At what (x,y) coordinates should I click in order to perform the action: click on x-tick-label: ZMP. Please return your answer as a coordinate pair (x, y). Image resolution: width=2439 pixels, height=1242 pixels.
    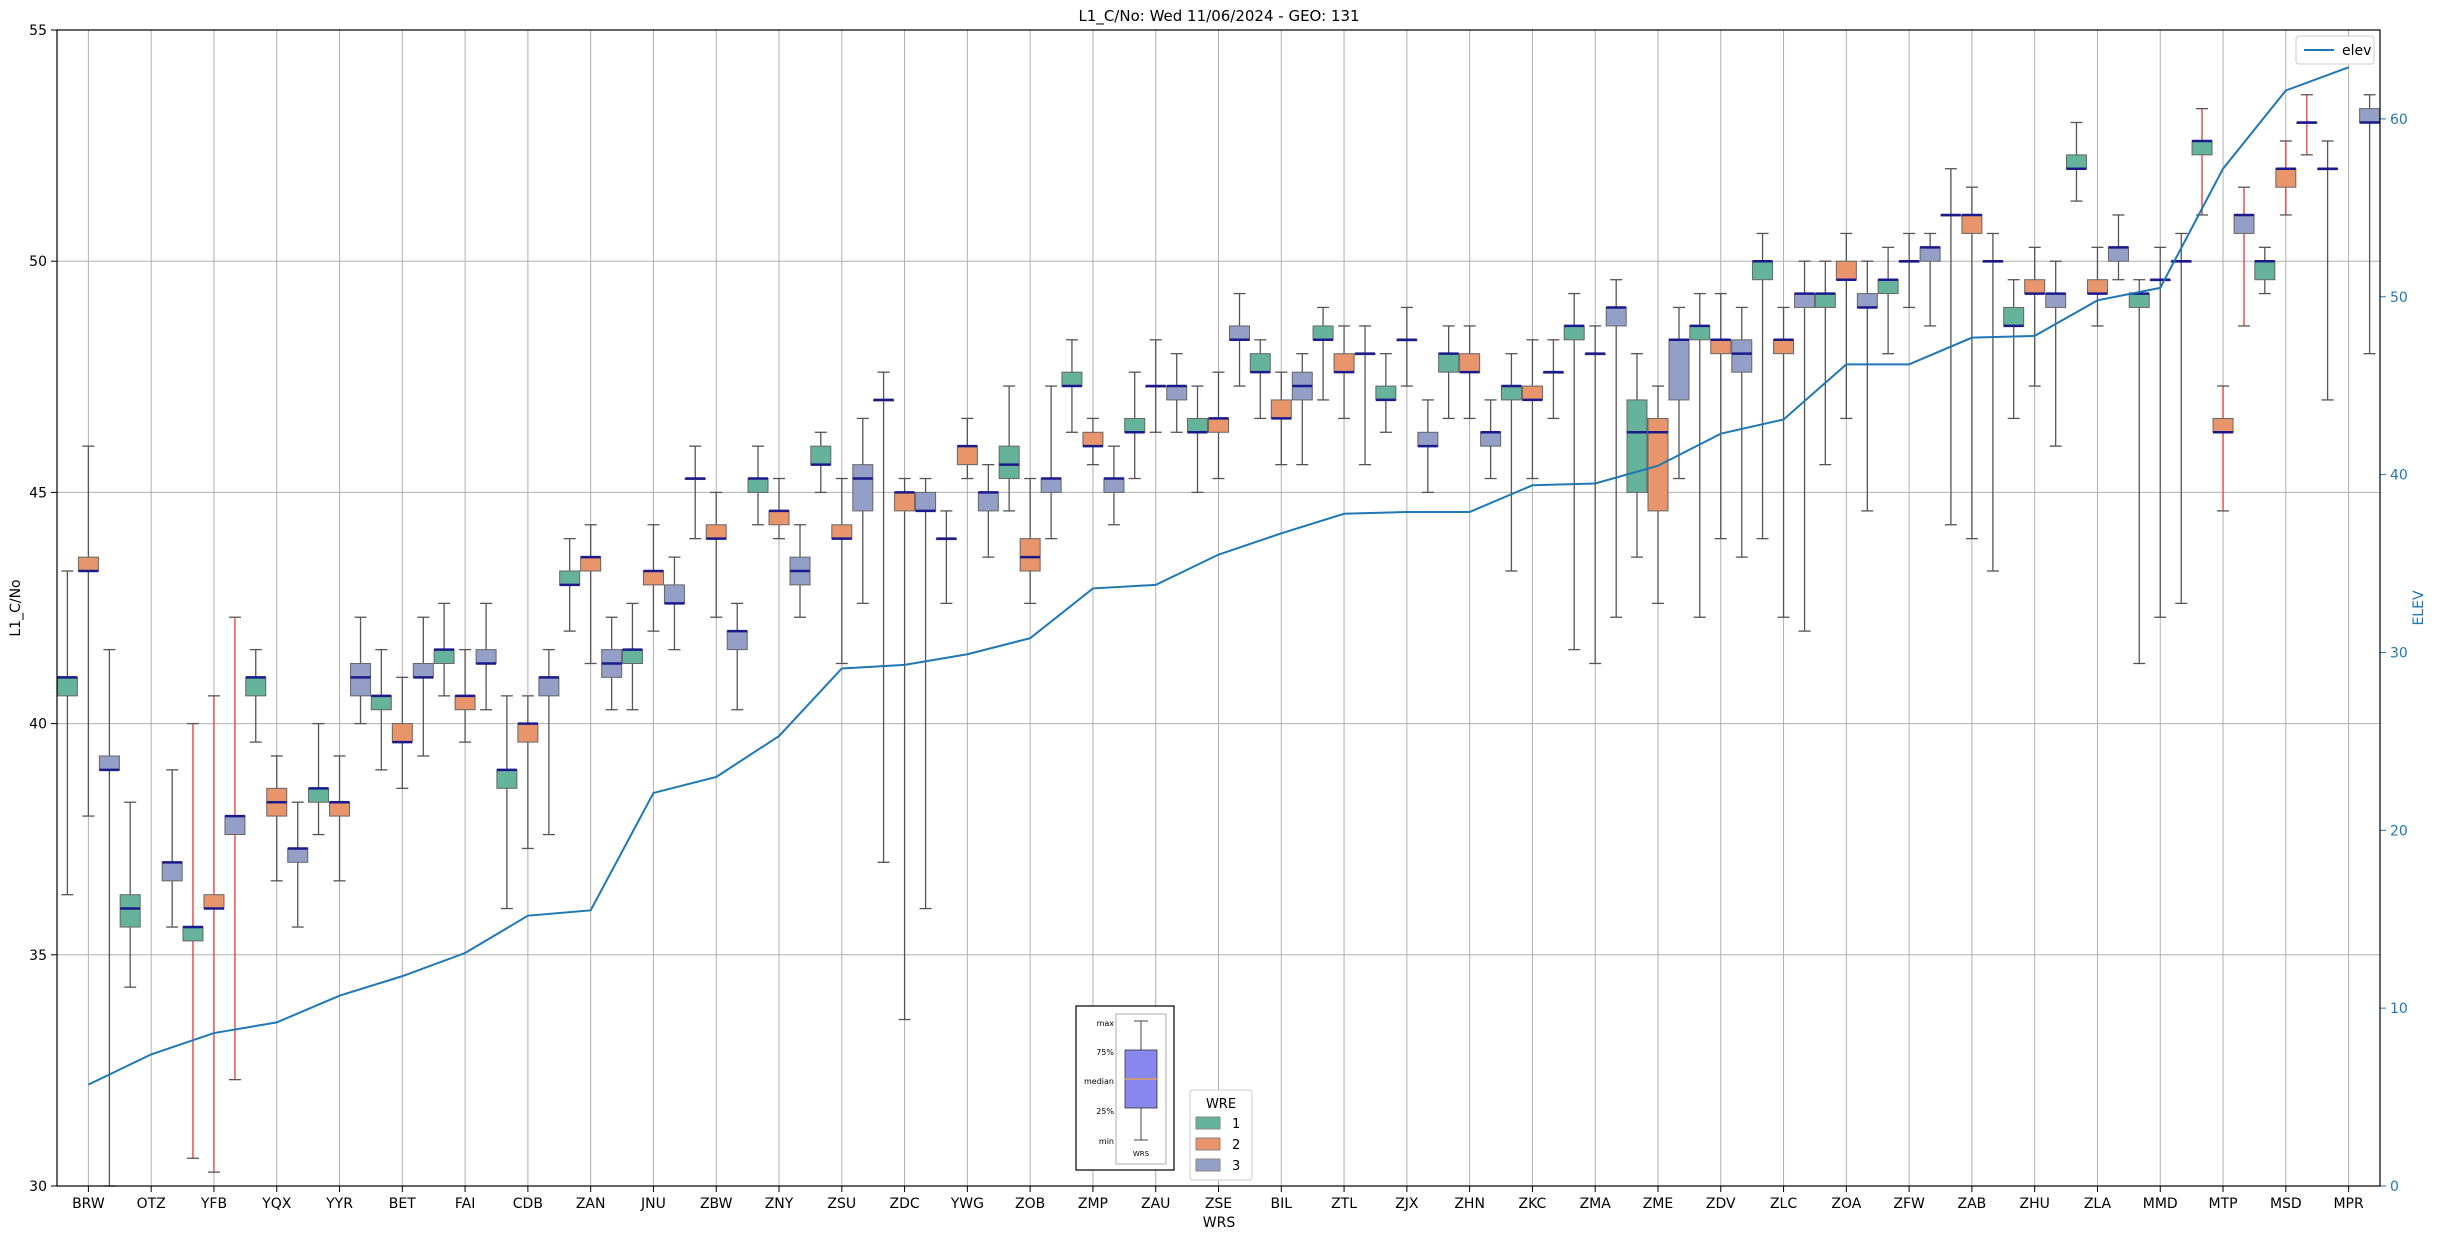
    Looking at the image, I should click on (1093, 1204).